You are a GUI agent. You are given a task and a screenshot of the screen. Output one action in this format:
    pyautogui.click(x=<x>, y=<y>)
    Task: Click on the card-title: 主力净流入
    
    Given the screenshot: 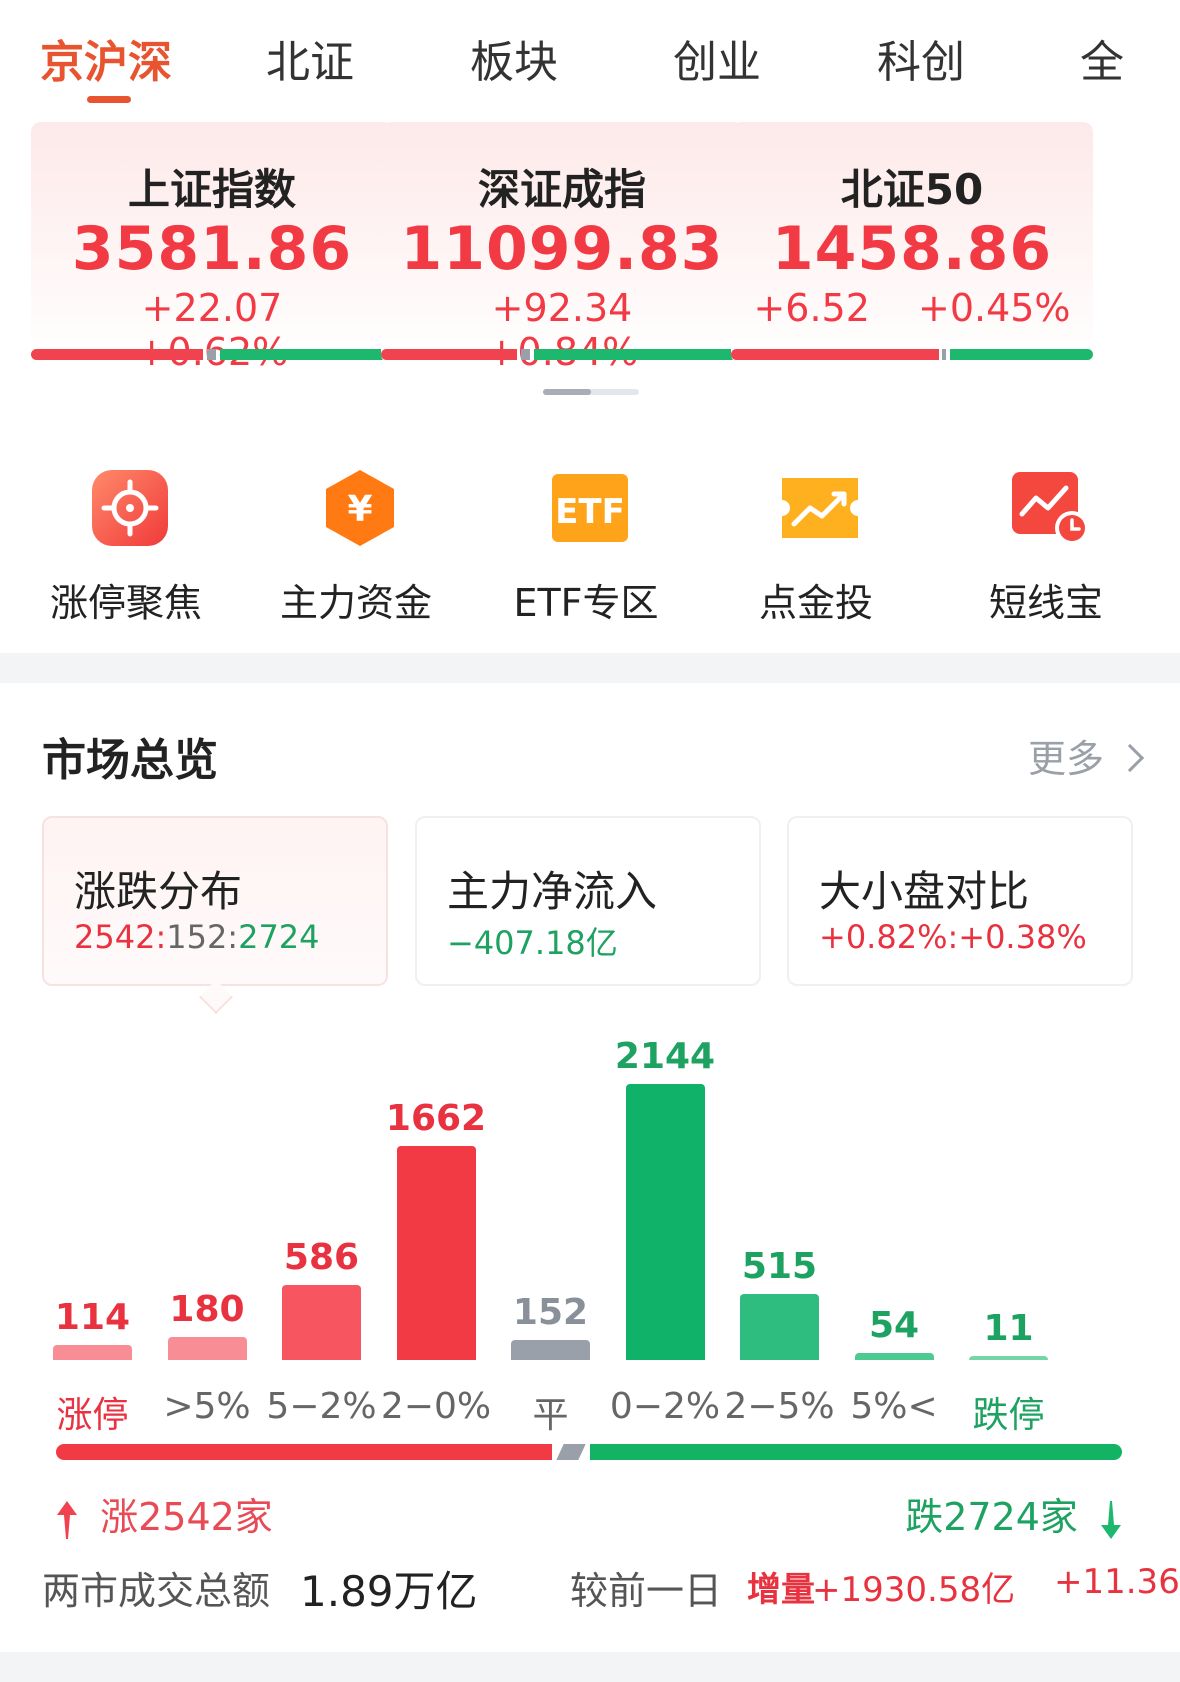 What is the action you would take?
    pyautogui.click(x=552, y=891)
    